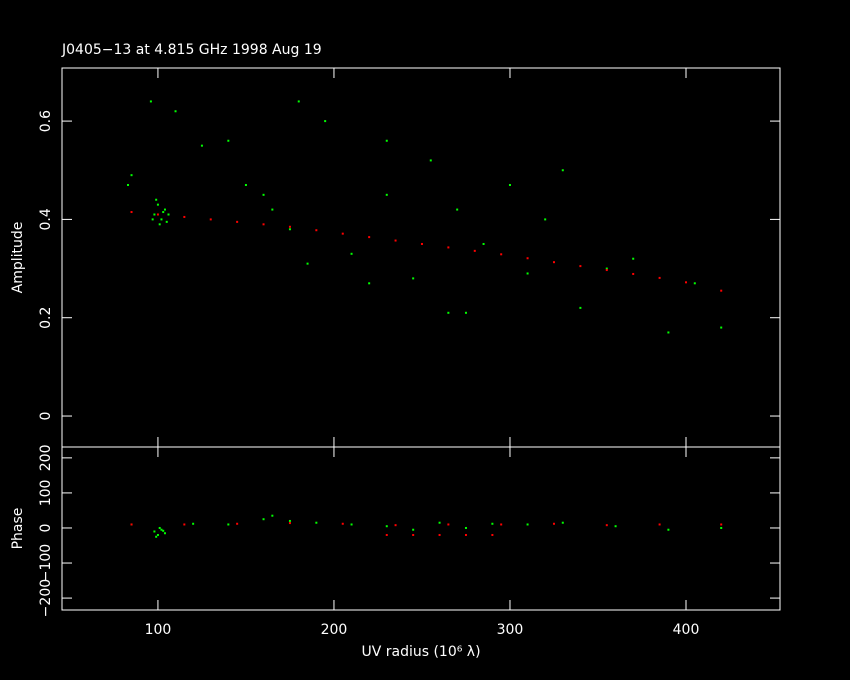 The height and width of the screenshot is (680, 850). What do you see at coordinates (46, 219) in the screenshot?
I see `y-tick-label: 0.4` at bounding box center [46, 219].